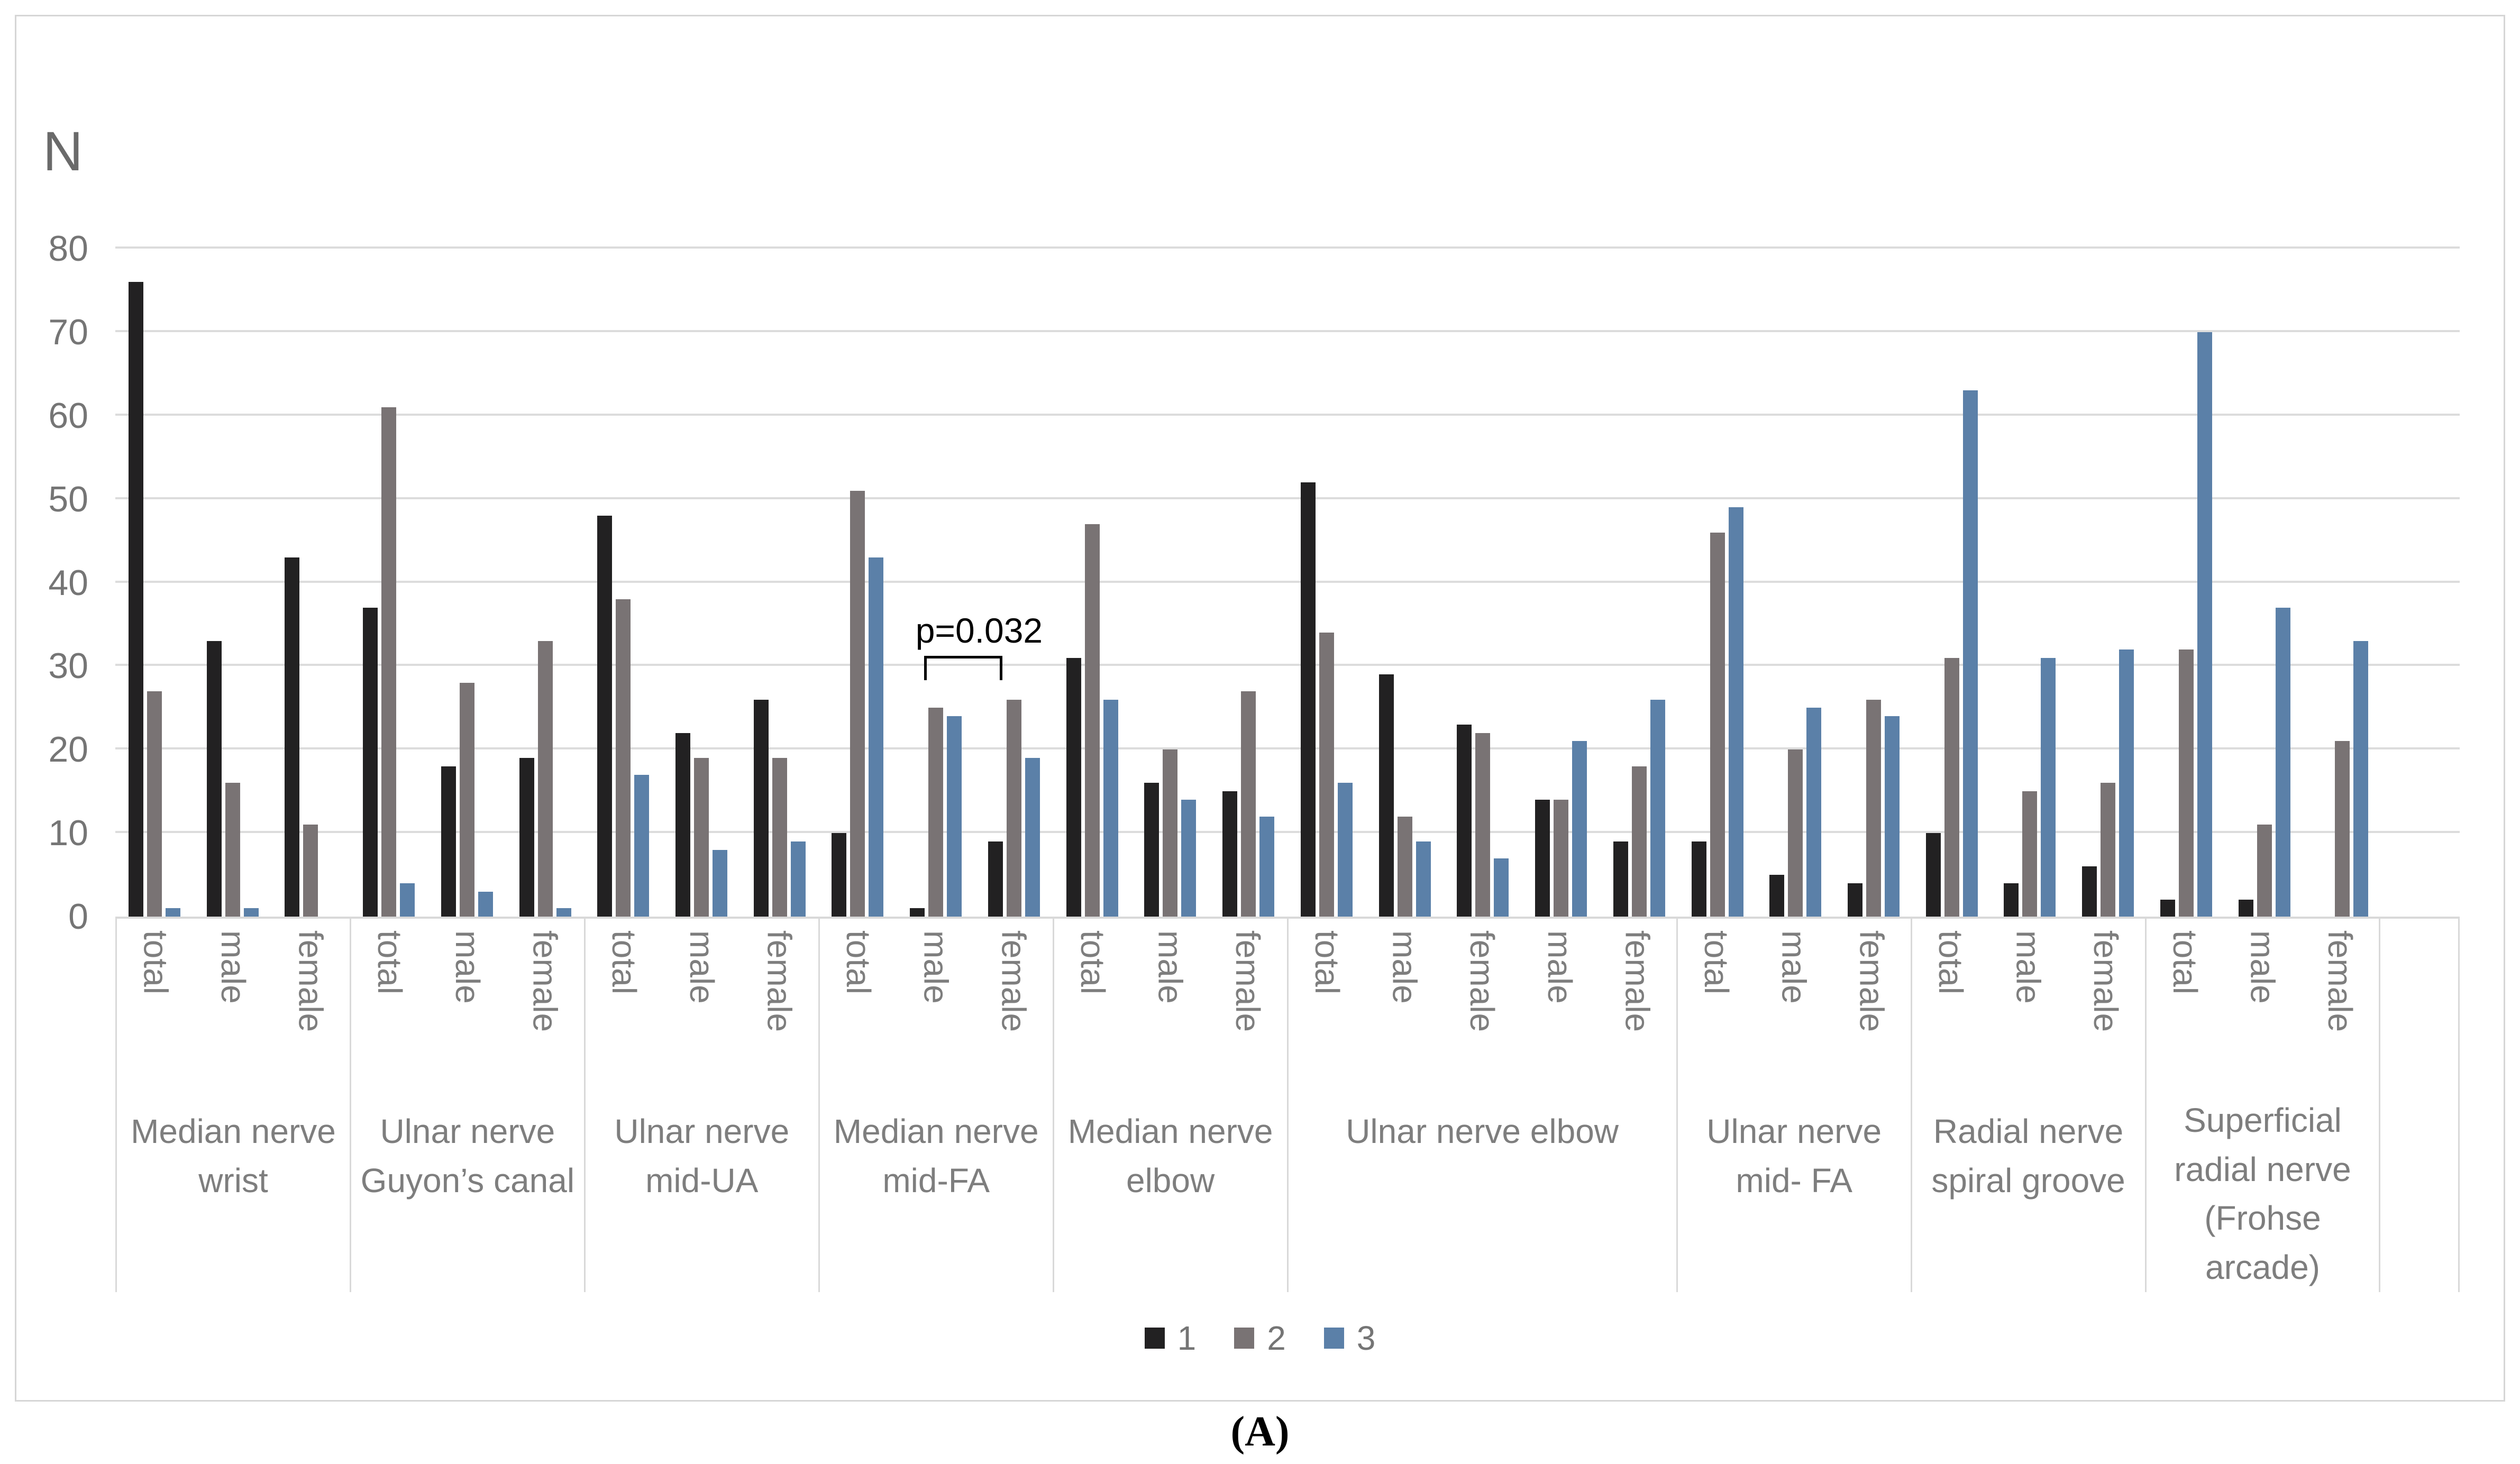 The image size is (2520, 1464). I want to click on legend-label: 1, so click(1187, 1338).